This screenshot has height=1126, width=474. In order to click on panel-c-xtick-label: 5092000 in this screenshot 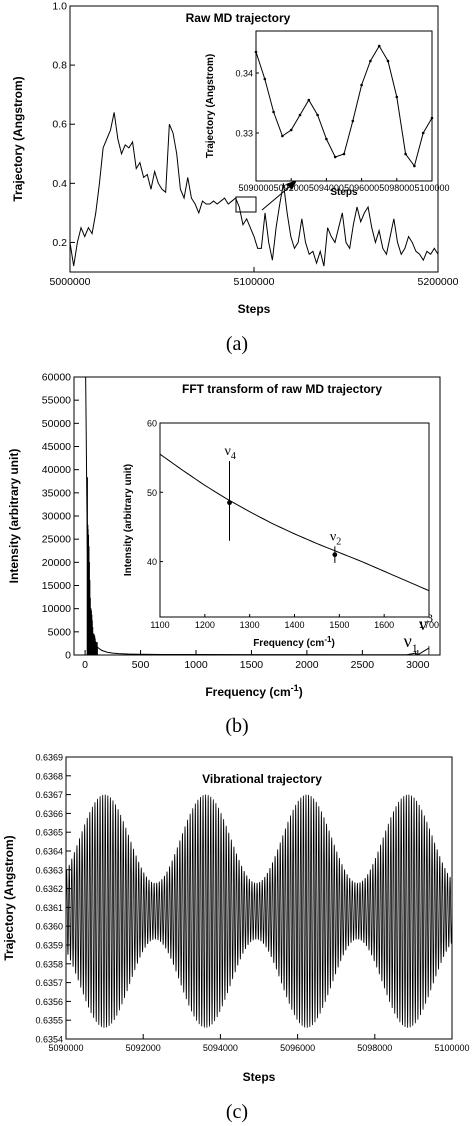, I will do `click(143, 1048)`.